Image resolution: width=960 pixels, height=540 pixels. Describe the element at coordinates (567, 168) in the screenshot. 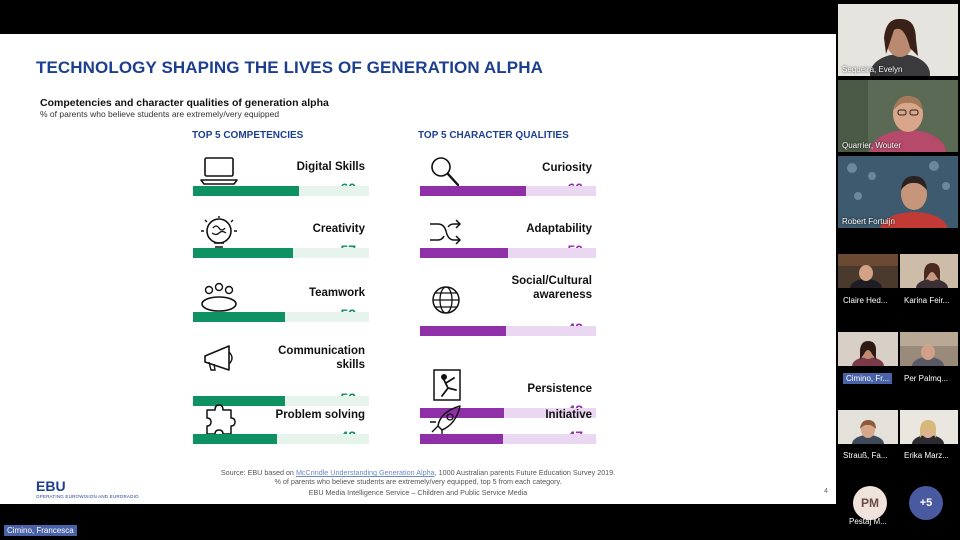

I see `item-label: Curiosity` at that location.